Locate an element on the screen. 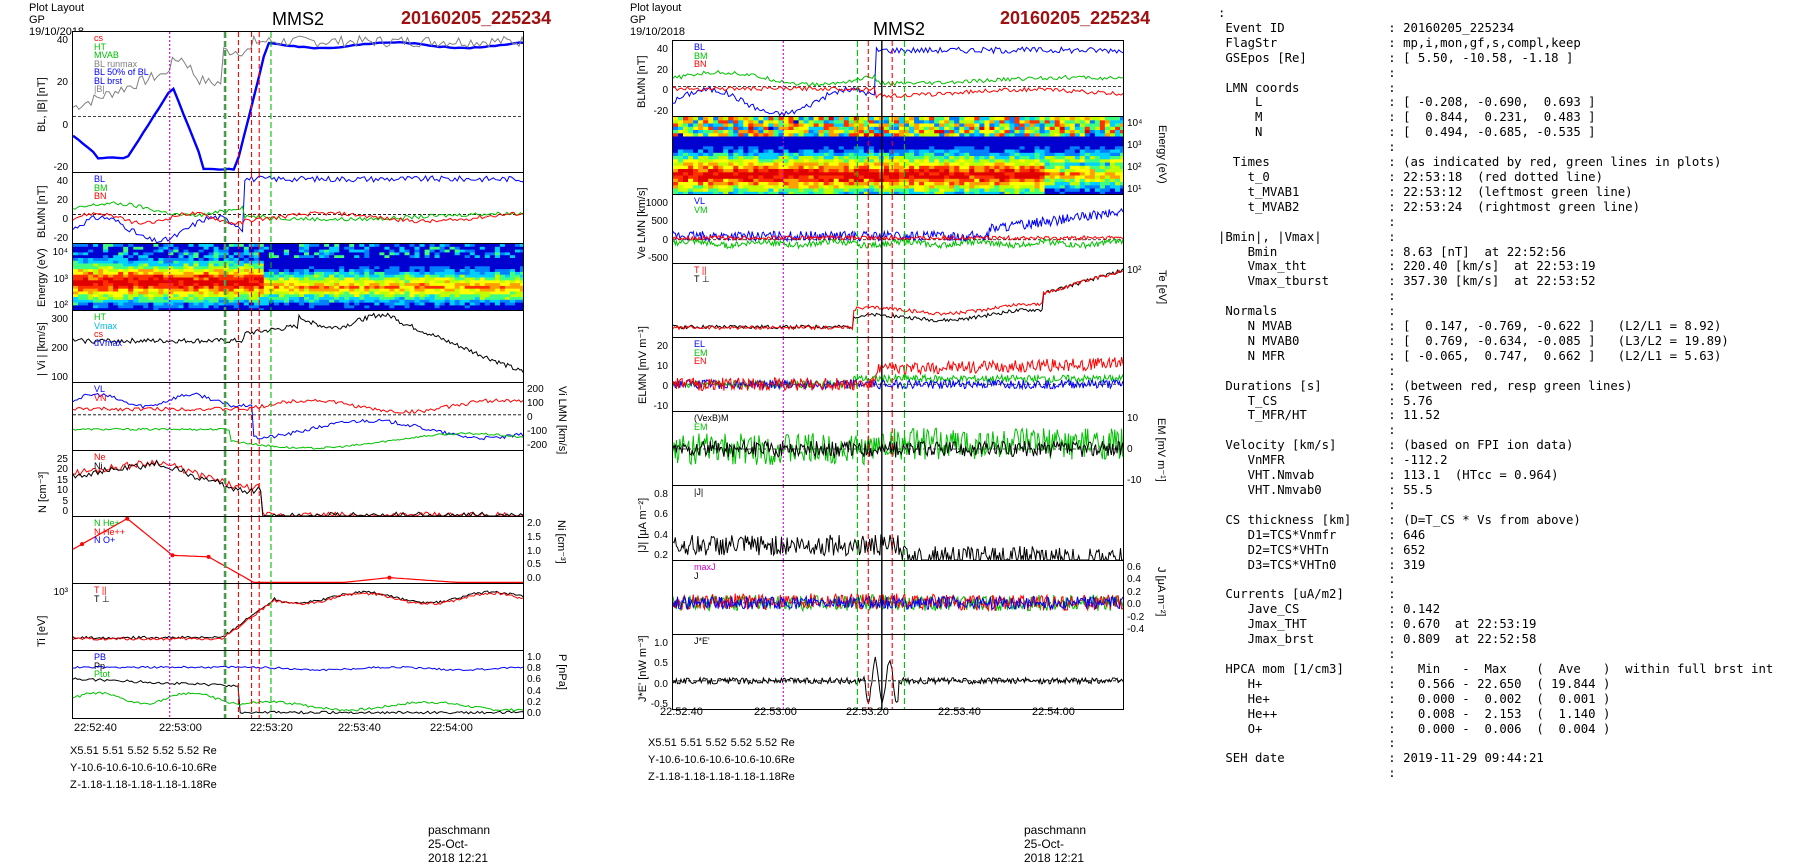 The width and height of the screenshot is (1804, 865). info-line: VHT.Nmvab : 113.1 (HTcc = 0.964) is located at coordinates (1388, 475).